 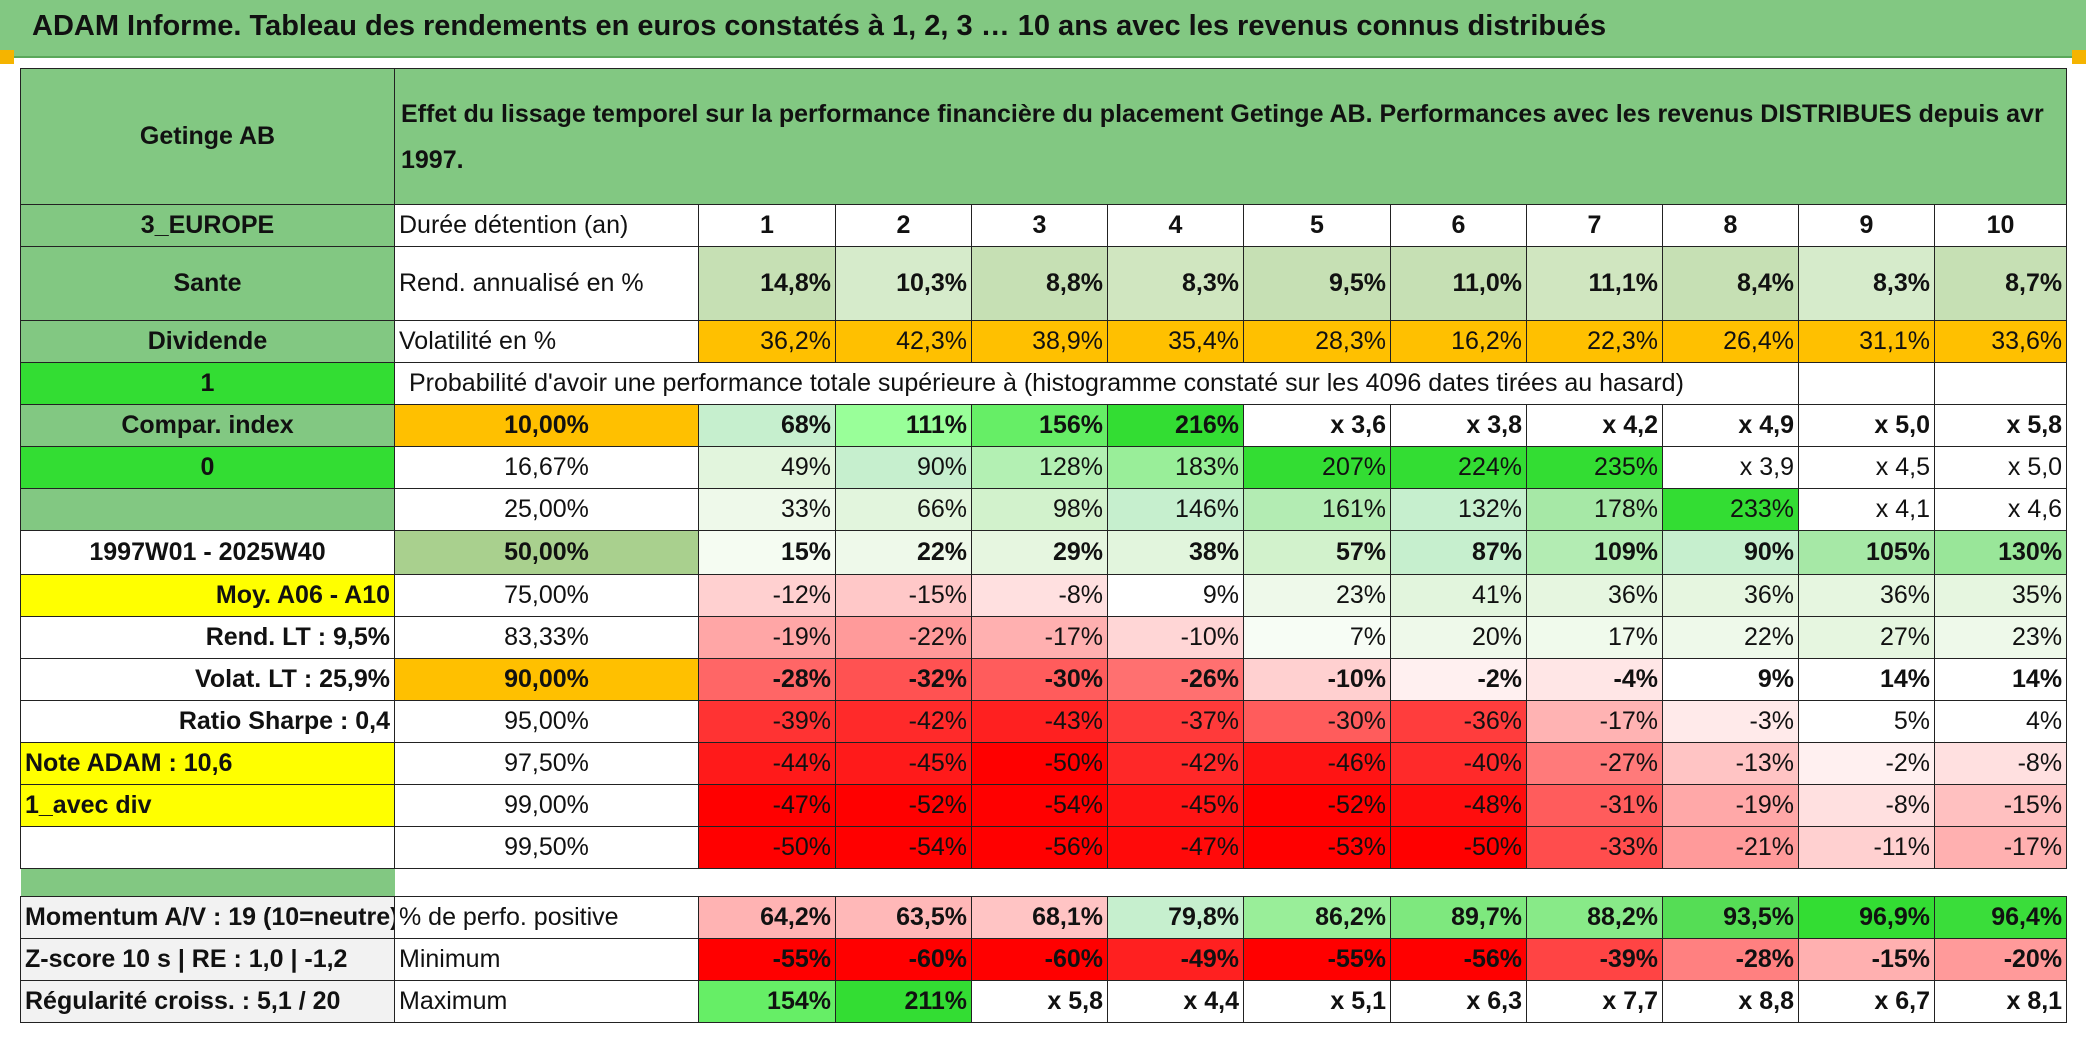 I want to click on performance-cell: 23%, so click(x=1317, y=595).